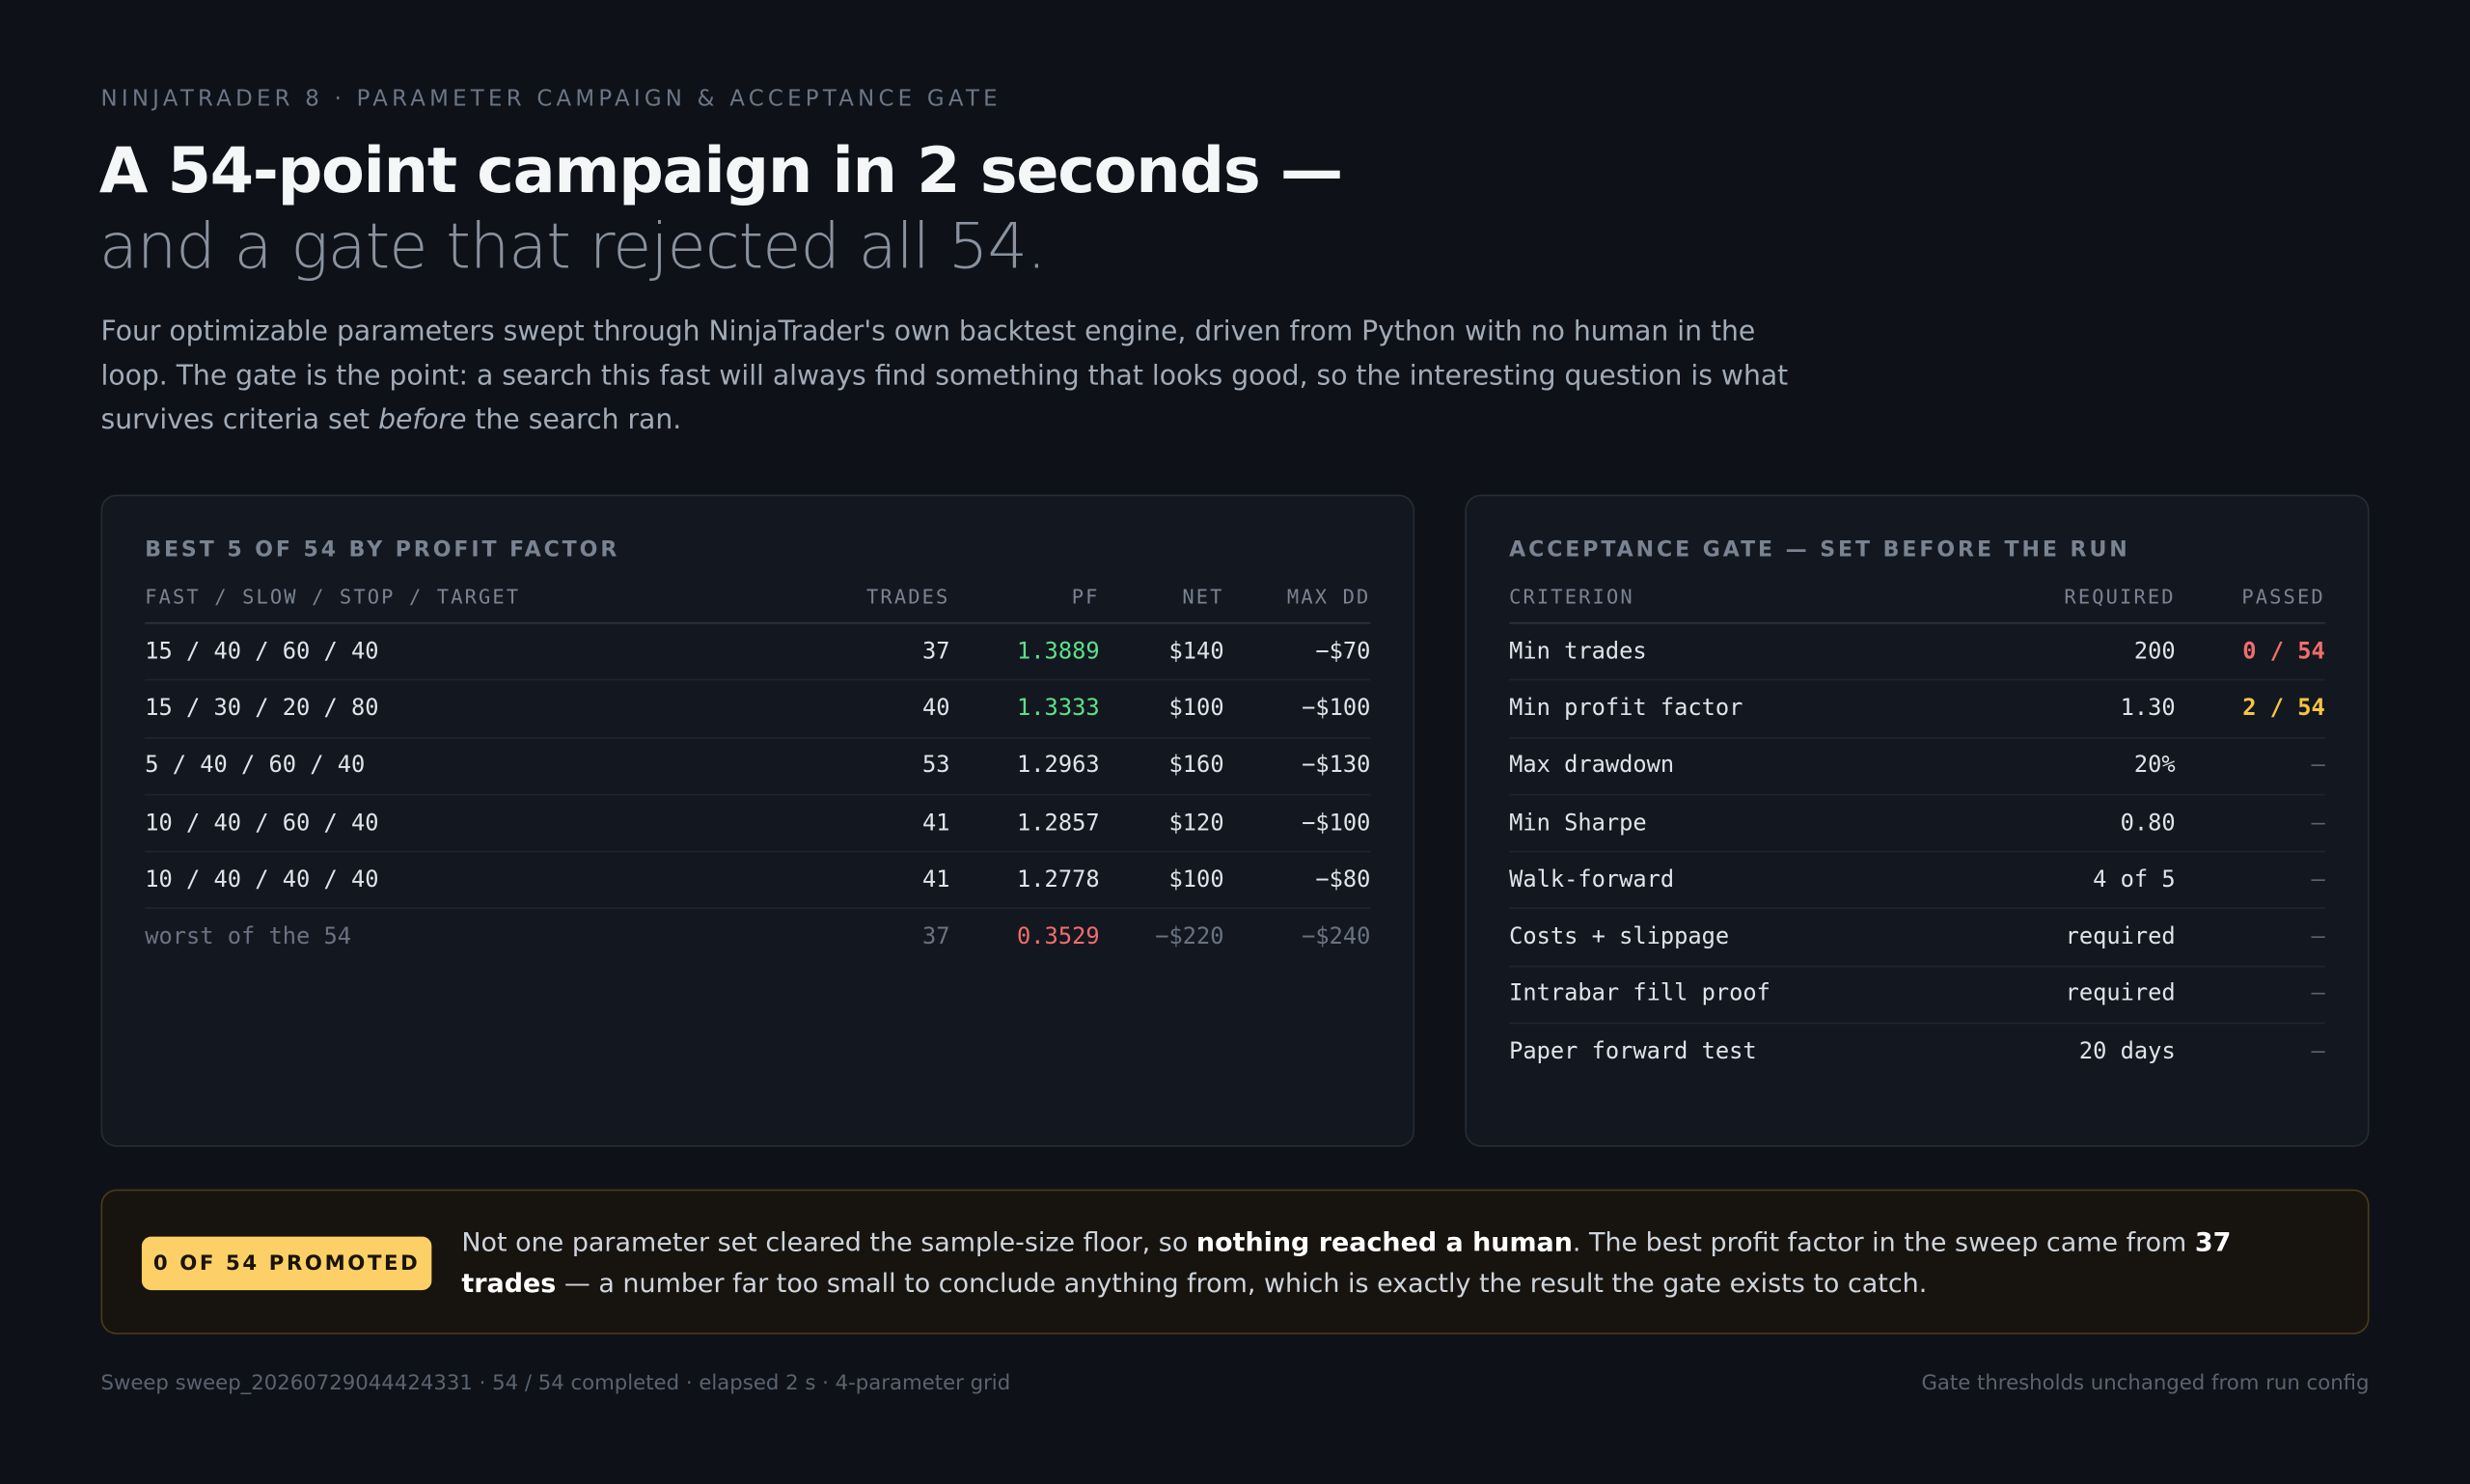 The image size is (2470, 1484). What do you see at coordinates (477, 766) in the screenshot?
I see `table-cell: 5 / 40 / 60 / 40` at bounding box center [477, 766].